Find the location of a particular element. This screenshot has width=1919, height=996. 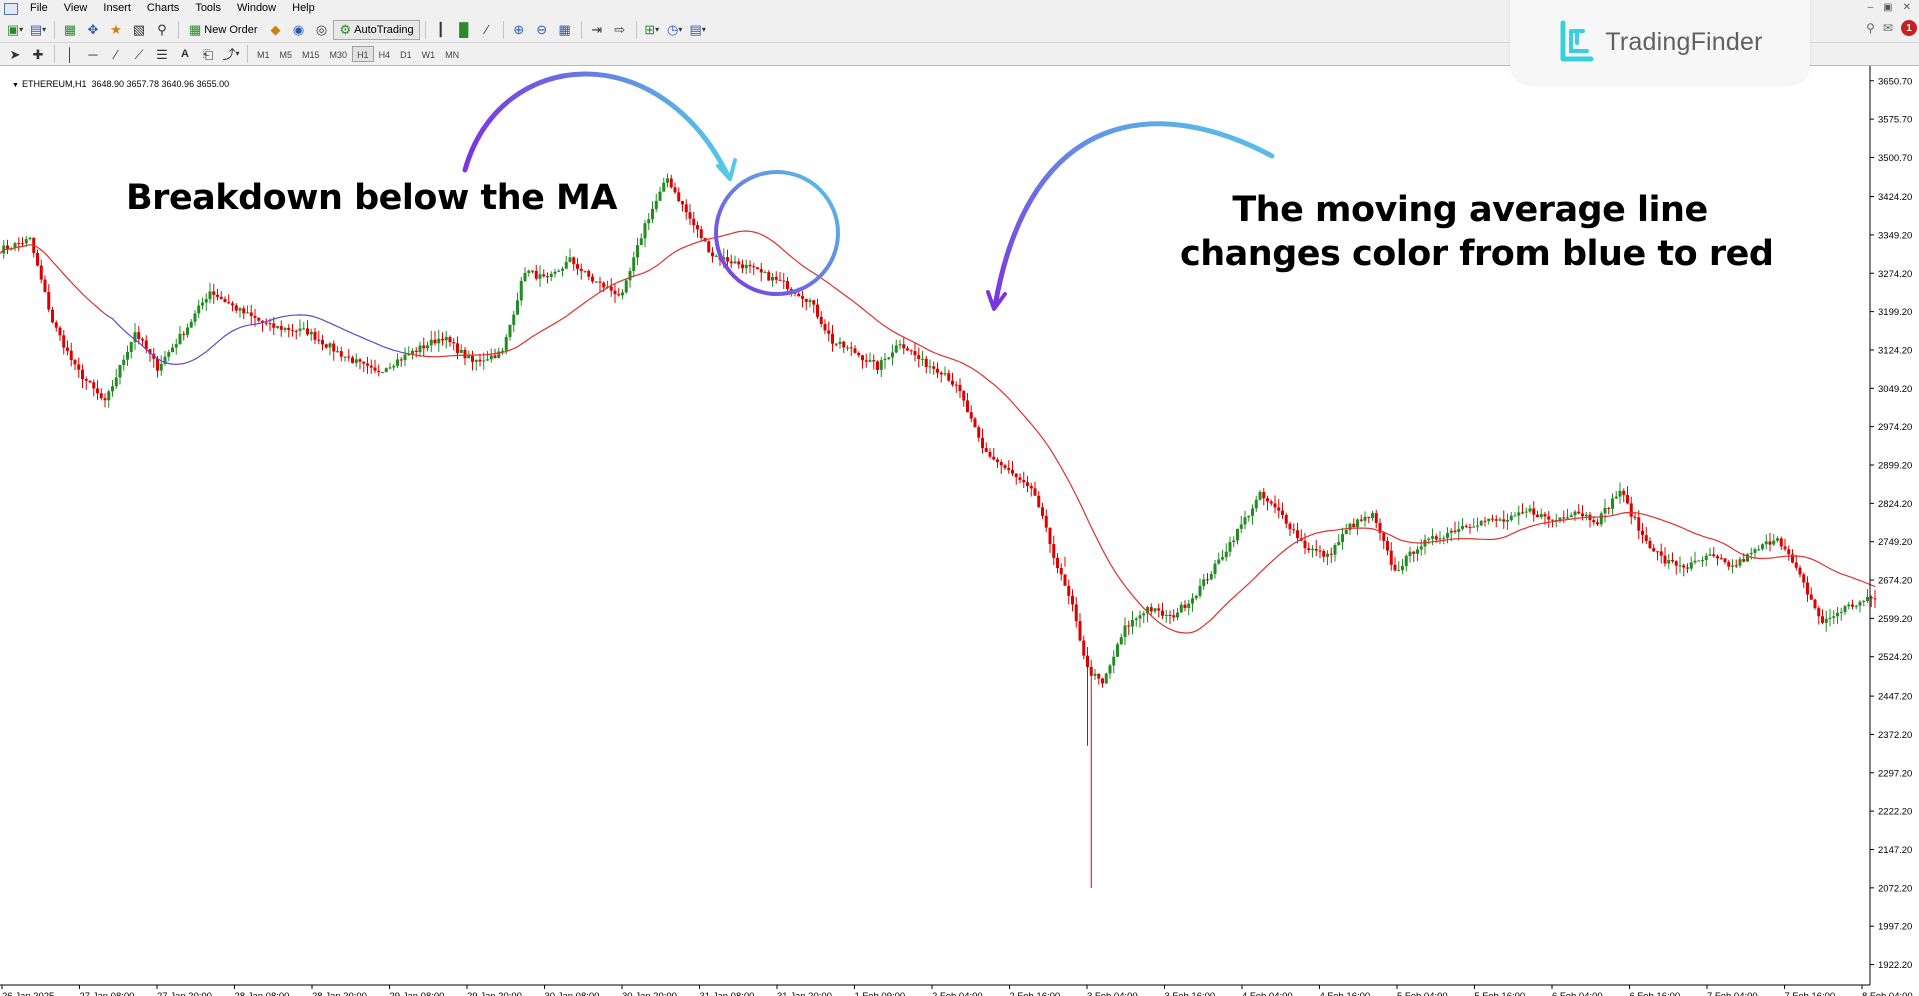

timeframe-w1: W1 is located at coordinates (428, 55).